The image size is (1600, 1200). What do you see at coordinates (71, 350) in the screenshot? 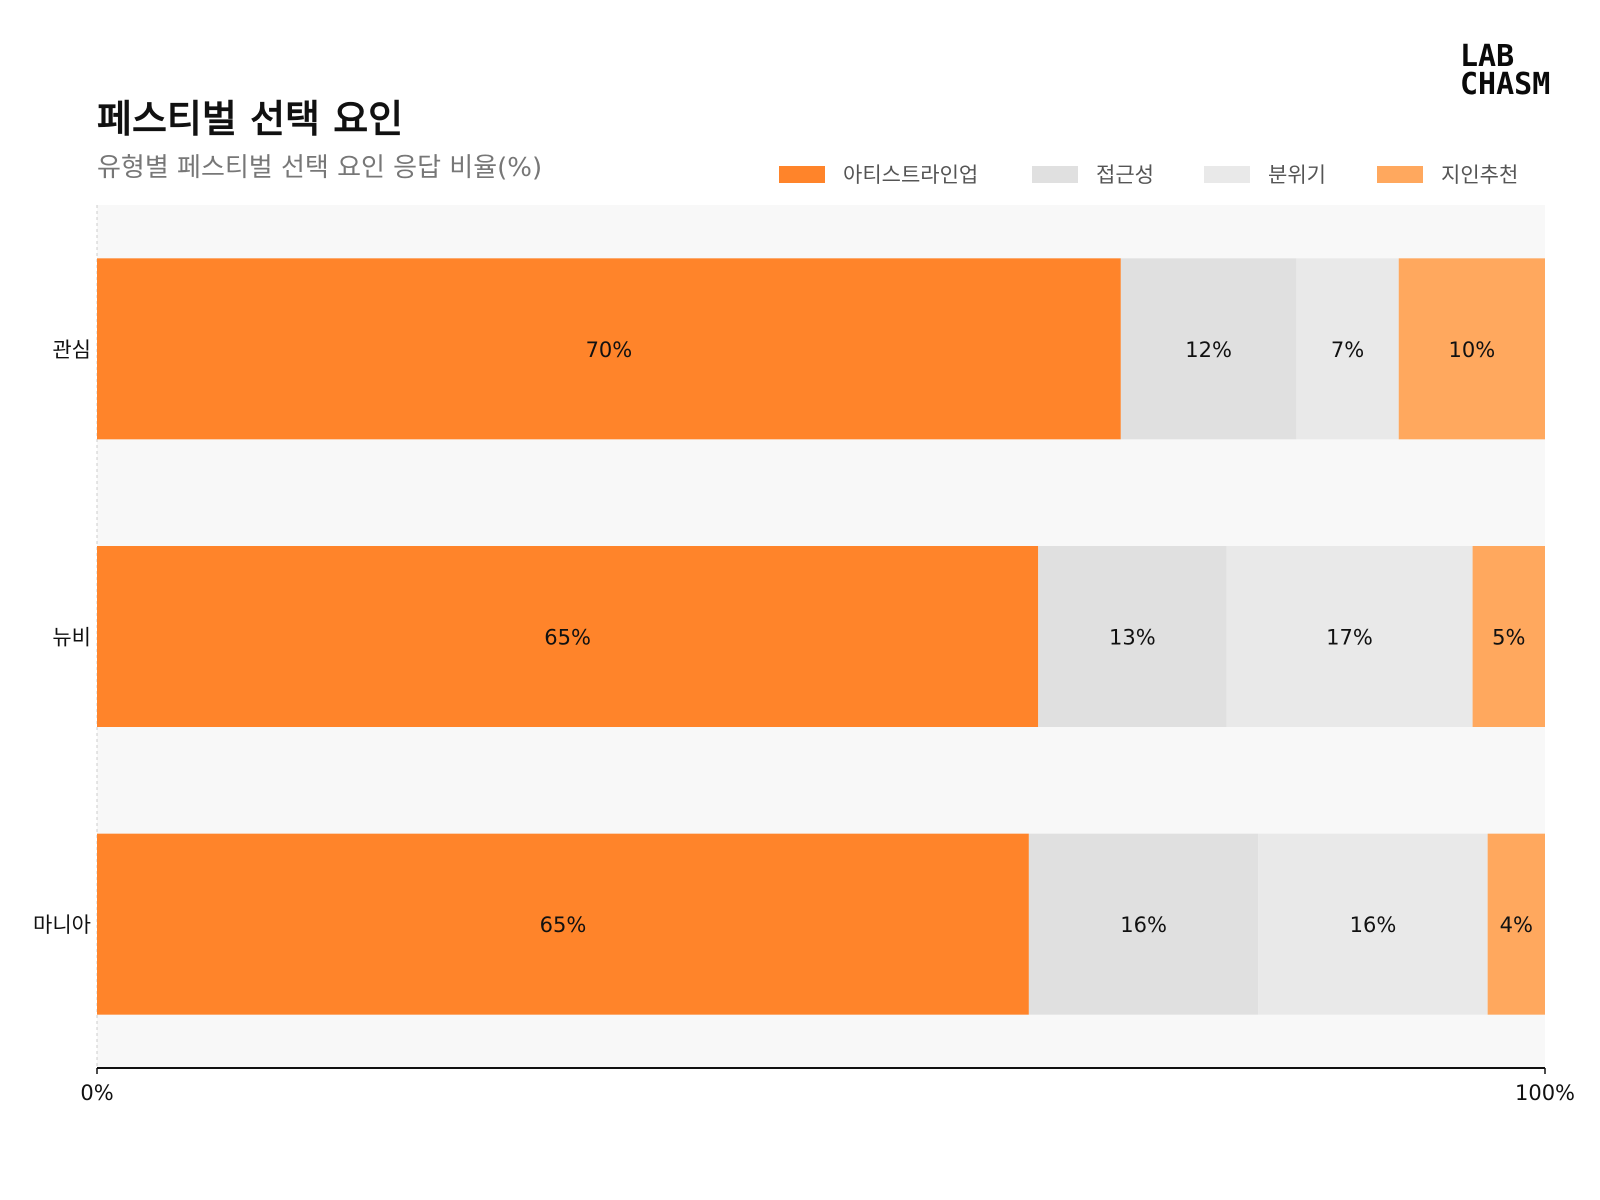
I see `category-label-1: 관심` at bounding box center [71, 350].